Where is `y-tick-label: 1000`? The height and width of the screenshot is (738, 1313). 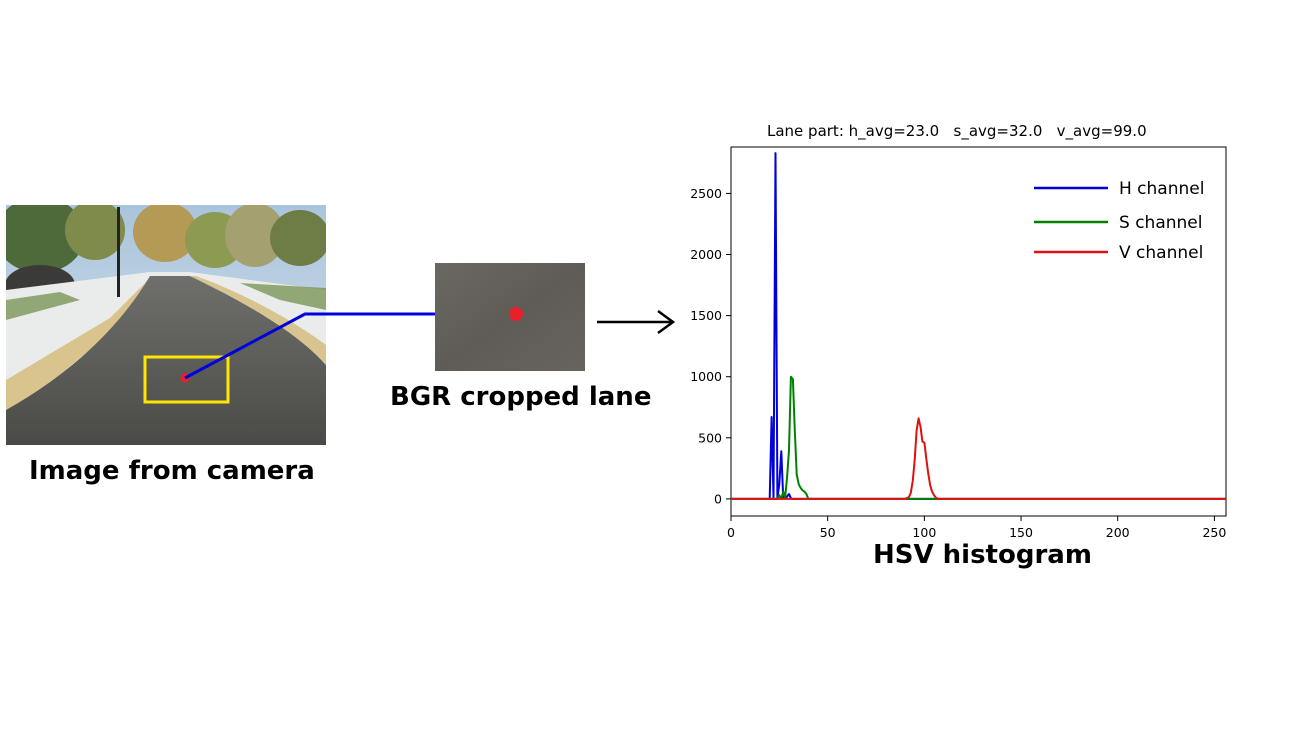 y-tick-label: 1000 is located at coordinates (706, 376).